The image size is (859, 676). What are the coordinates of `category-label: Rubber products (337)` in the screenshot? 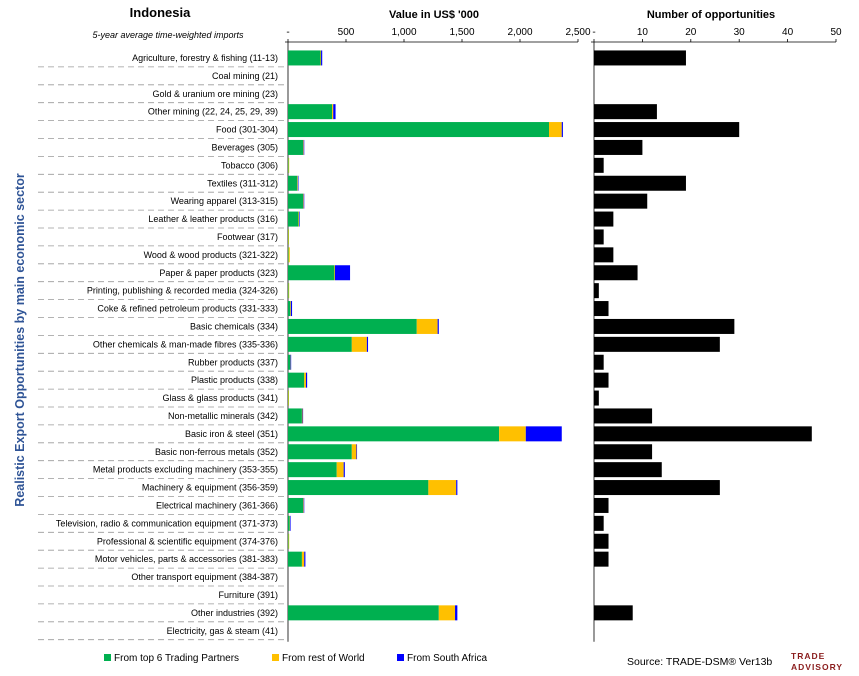 It's located at (233, 362).